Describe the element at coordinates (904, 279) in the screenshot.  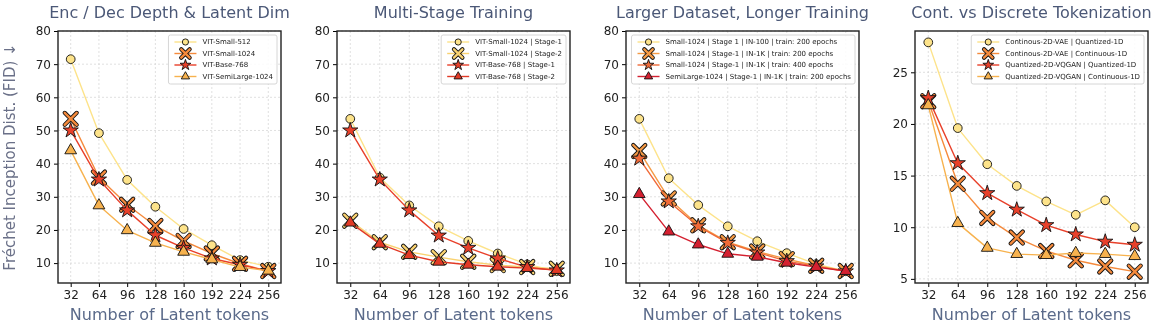
I see `y-tick-label: 5` at that location.